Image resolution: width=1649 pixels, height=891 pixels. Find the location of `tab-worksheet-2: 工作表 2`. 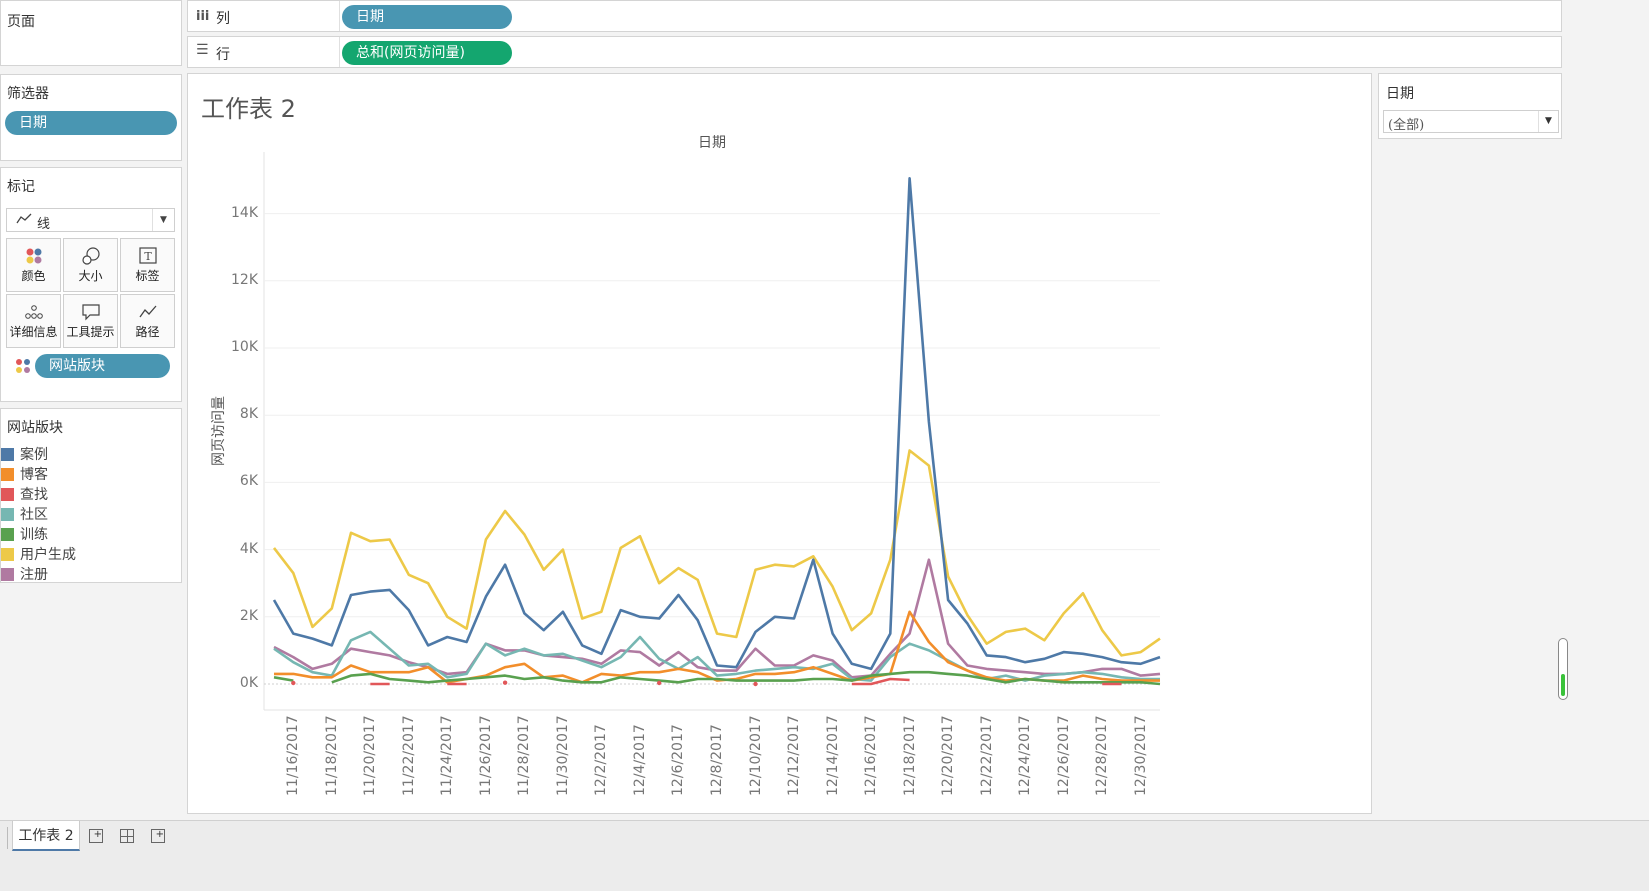

tab-worksheet-2: 工作表 2 is located at coordinates (46, 836).